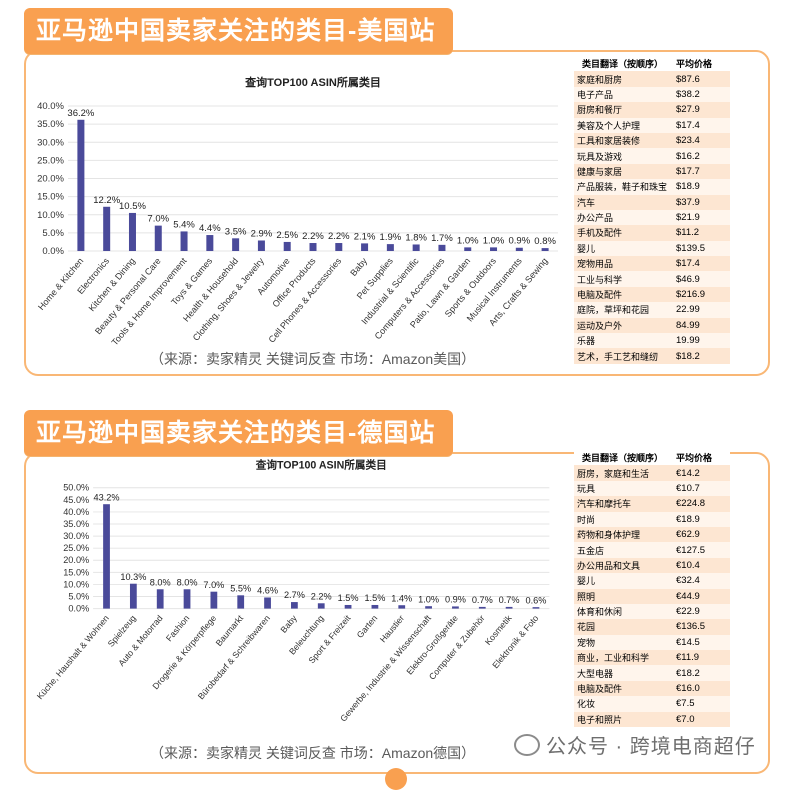 Image resolution: width=804 pixels, height=790 pixels. I want to click on y-tick-label: 50.0%, so click(76, 488).